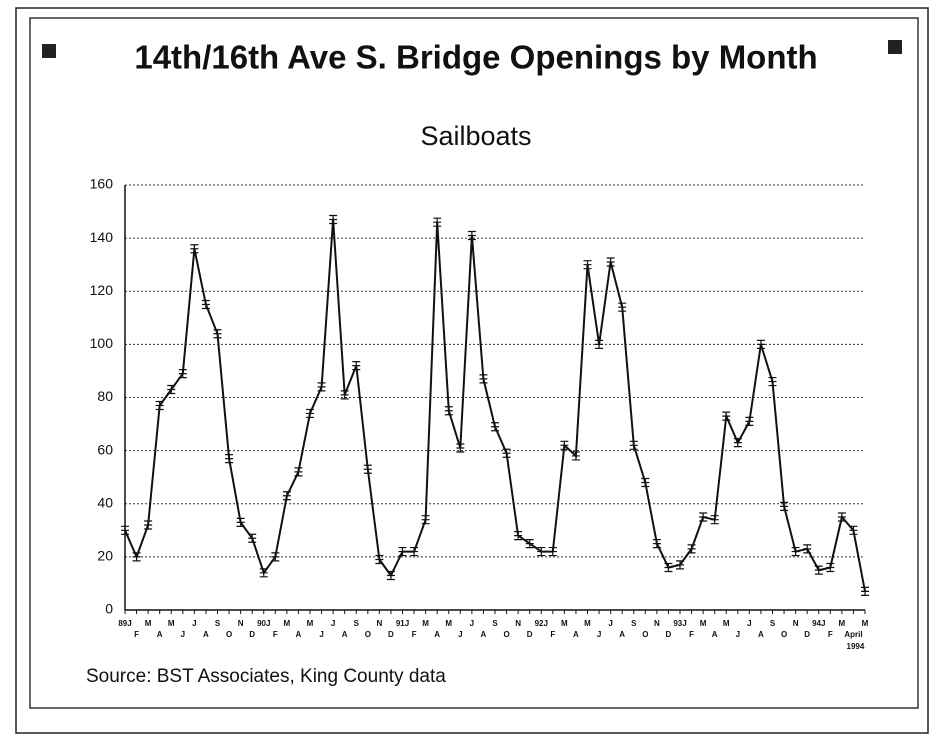 This screenshot has height=739, width=938. Describe the element at coordinates (402, 623) in the screenshot. I see `x-tick-label: 91J` at that location.